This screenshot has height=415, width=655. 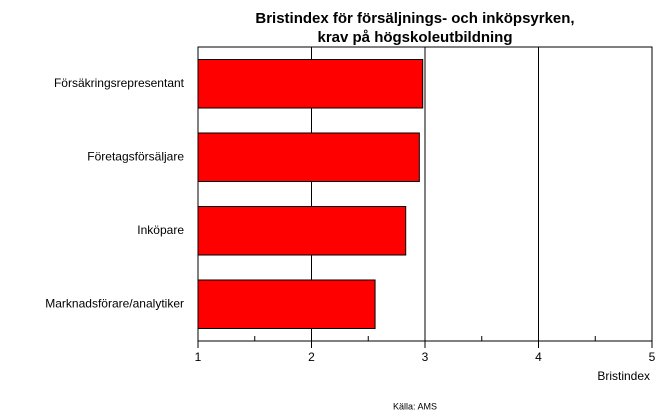 What do you see at coordinates (311, 357) in the screenshot?
I see `x-tick-label: 2` at bounding box center [311, 357].